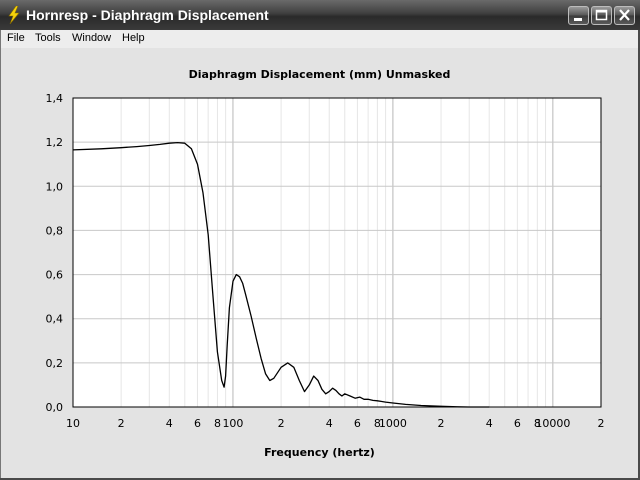 The height and width of the screenshot is (480, 640). I want to click on y-tick-label: 0,4, so click(55, 319).